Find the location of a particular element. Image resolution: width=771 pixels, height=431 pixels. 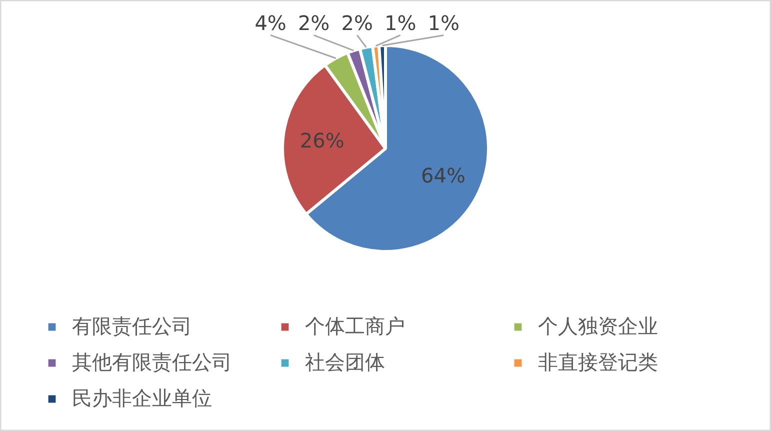

data-label: 64% is located at coordinates (443, 176).